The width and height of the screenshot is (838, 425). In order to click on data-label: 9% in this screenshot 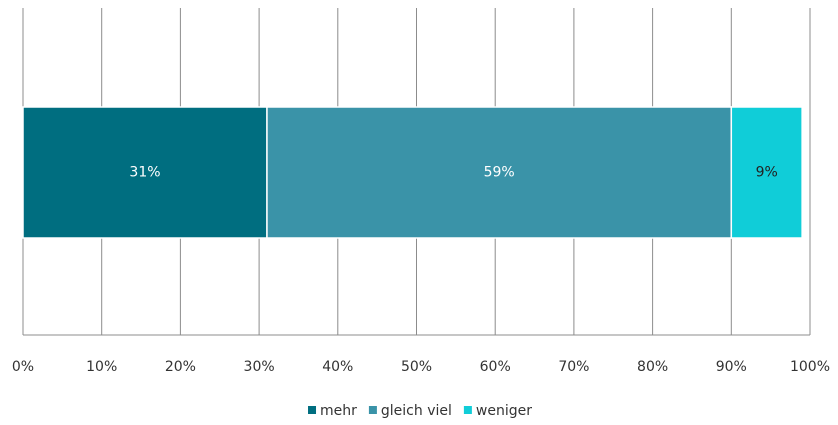, I will do `click(767, 173)`.